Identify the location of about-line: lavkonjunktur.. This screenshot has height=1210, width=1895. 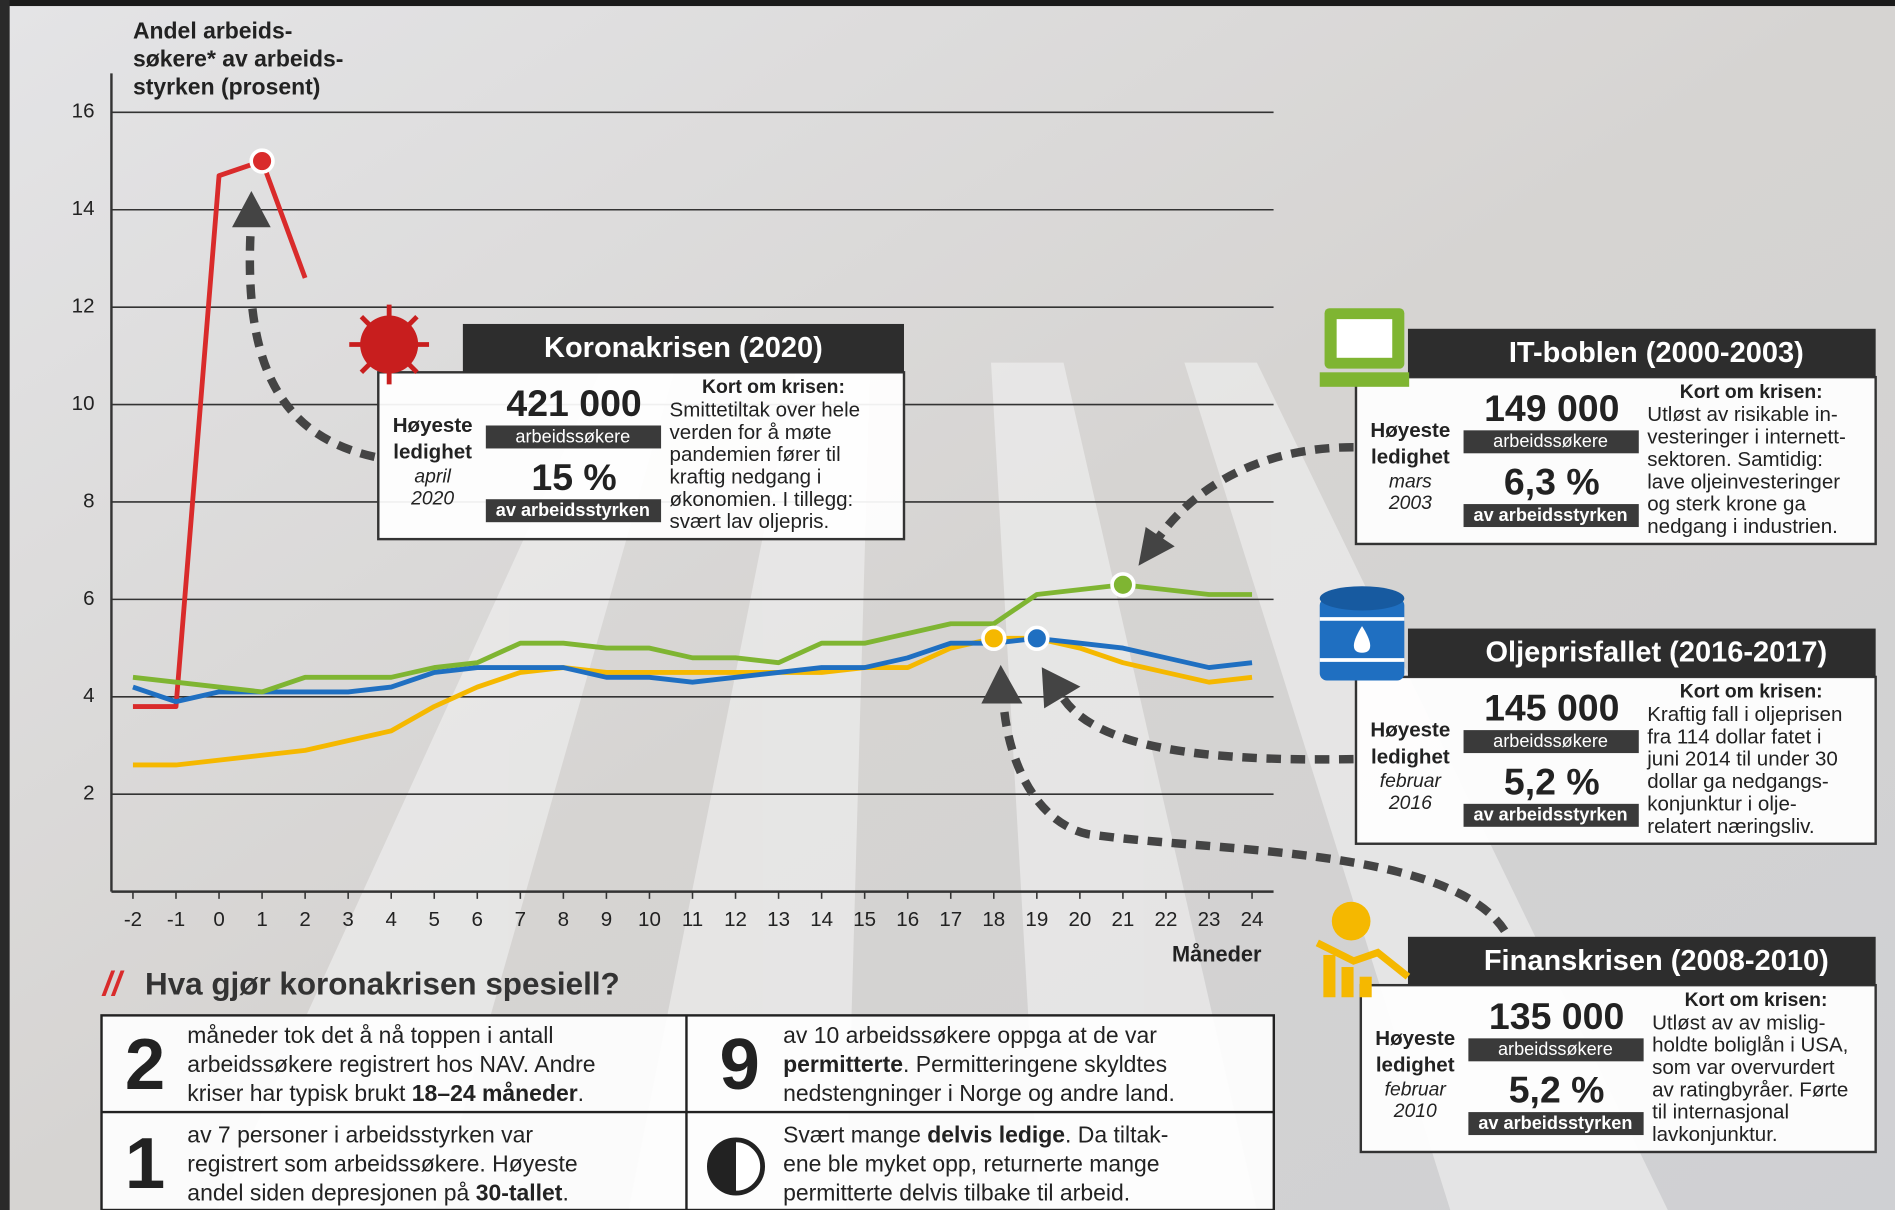
(1715, 1134).